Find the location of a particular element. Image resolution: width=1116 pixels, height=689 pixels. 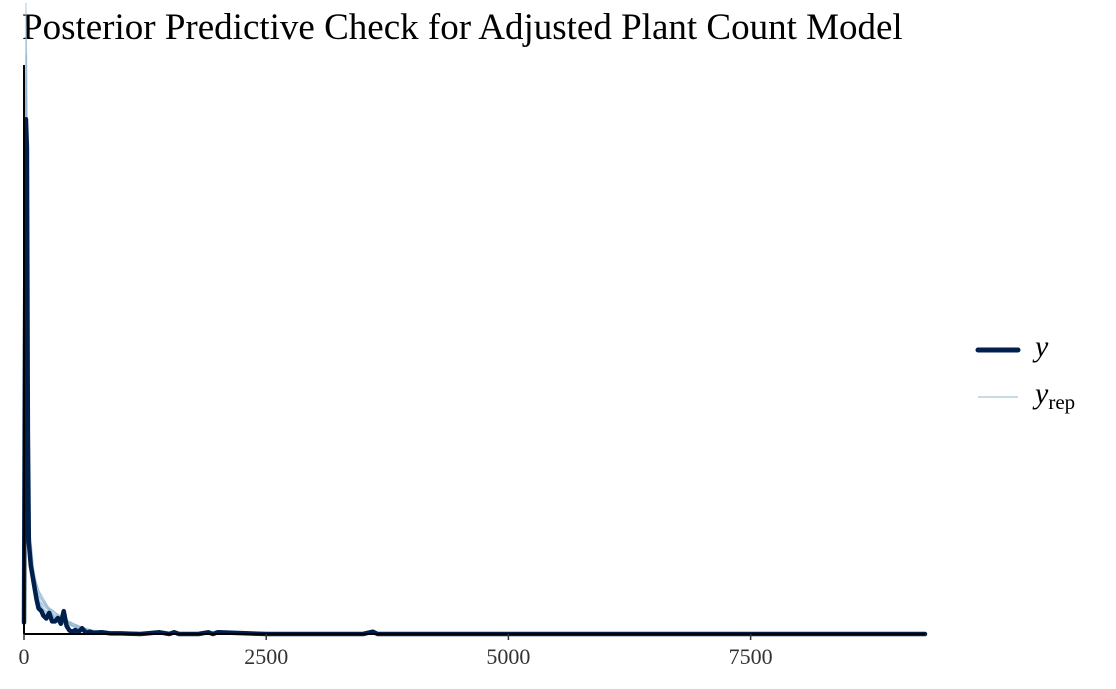

x-tick-label: 7500 is located at coordinates (751, 656).